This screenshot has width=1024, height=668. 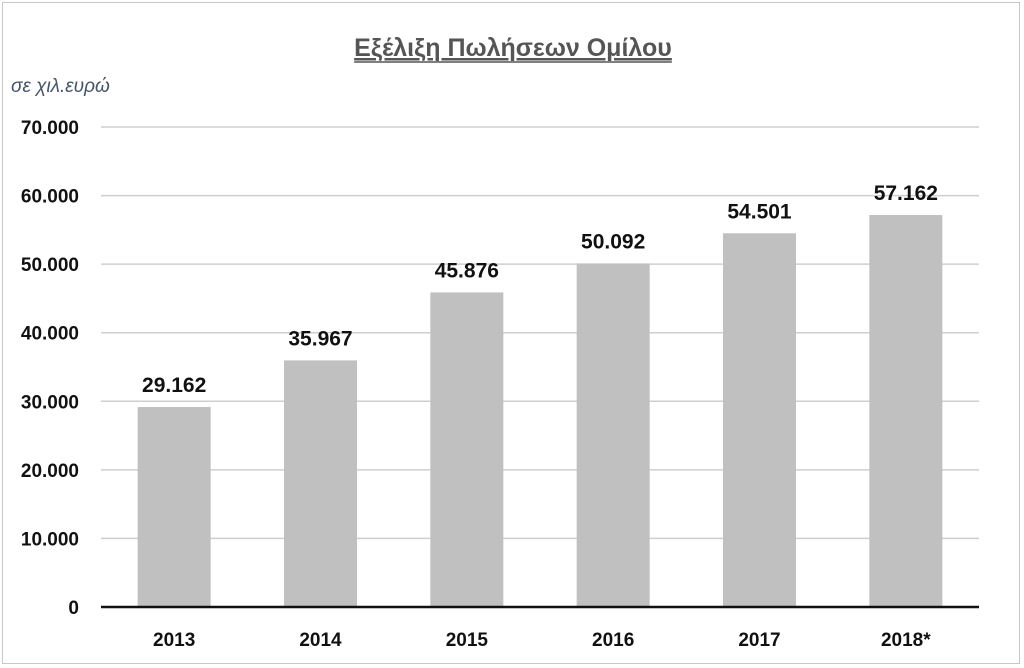 What do you see at coordinates (467, 270) in the screenshot?
I see `data-label: 45.876` at bounding box center [467, 270].